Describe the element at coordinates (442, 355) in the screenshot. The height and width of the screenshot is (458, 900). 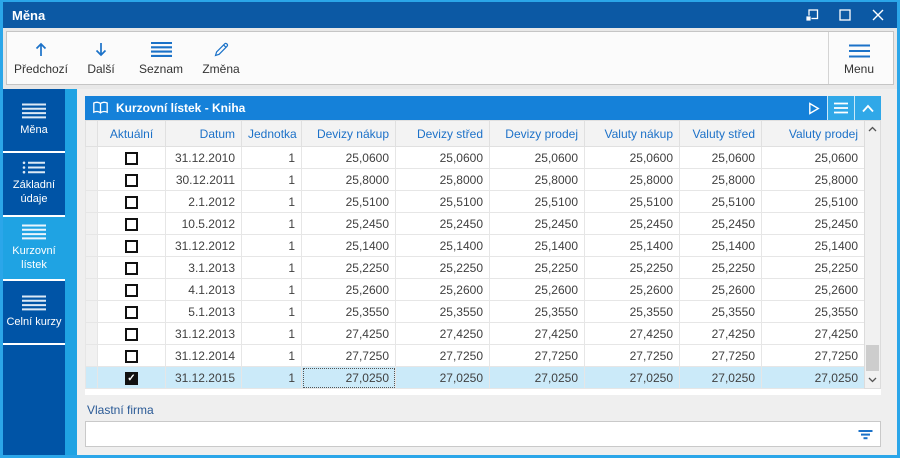
I see `cell-devizy-stred: 27,7250` at that location.